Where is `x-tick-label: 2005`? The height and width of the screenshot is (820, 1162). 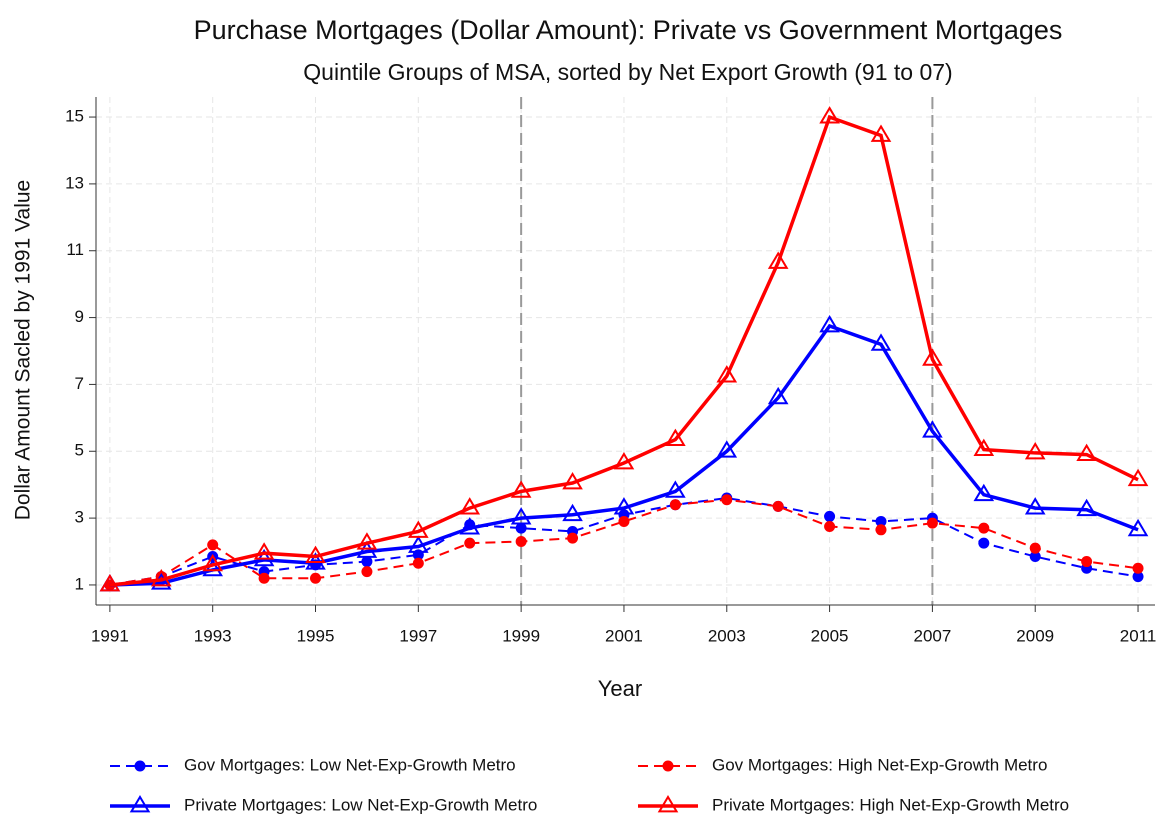 x-tick-label: 2005 is located at coordinates (830, 635).